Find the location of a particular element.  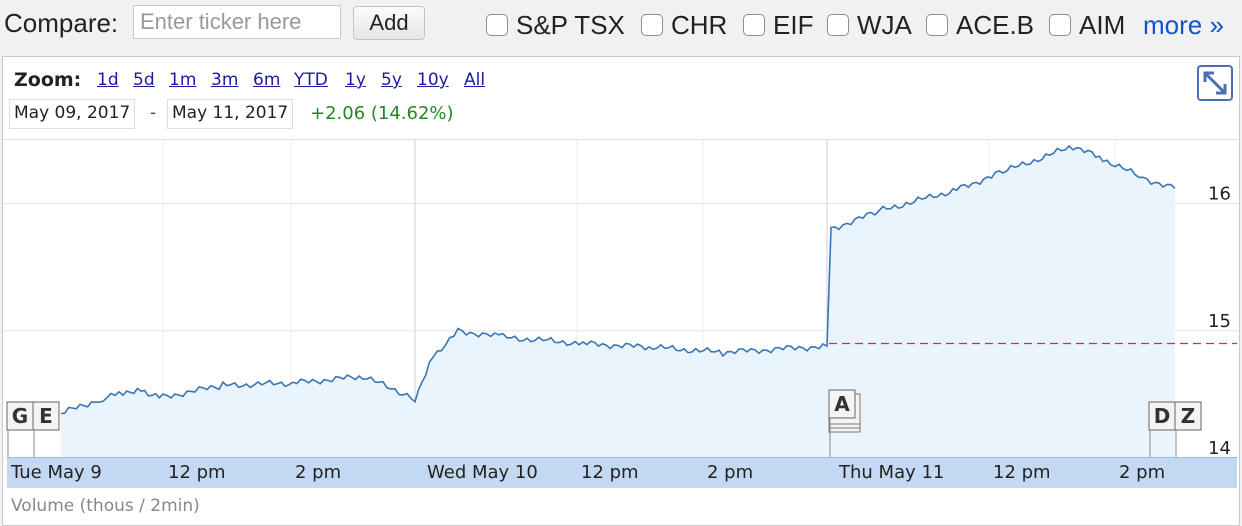

compare-item-ace-b: ACE.B is located at coordinates (980, 25).